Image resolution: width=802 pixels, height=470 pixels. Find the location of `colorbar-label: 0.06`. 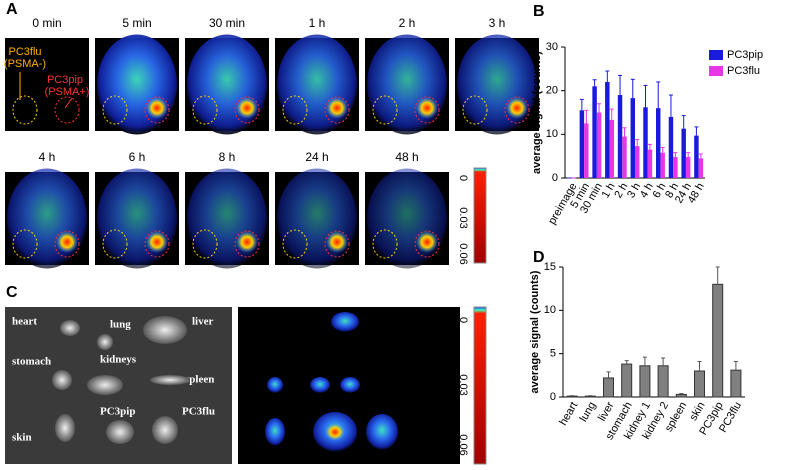

colorbar-label: 0.06 is located at coordinates (463, 444).